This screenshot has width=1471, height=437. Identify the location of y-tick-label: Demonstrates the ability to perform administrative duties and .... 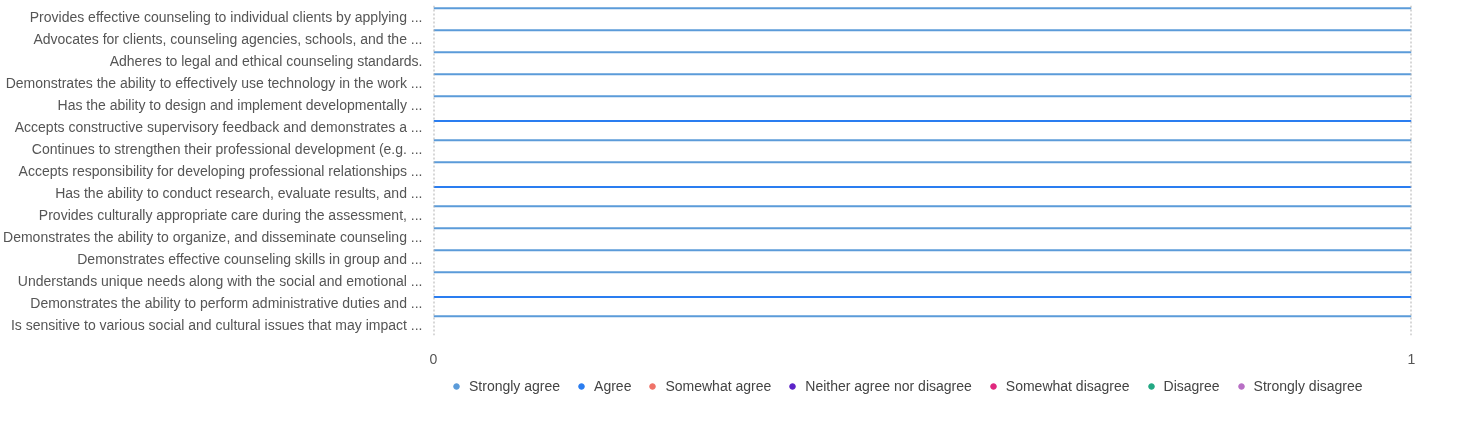
(226, 302).